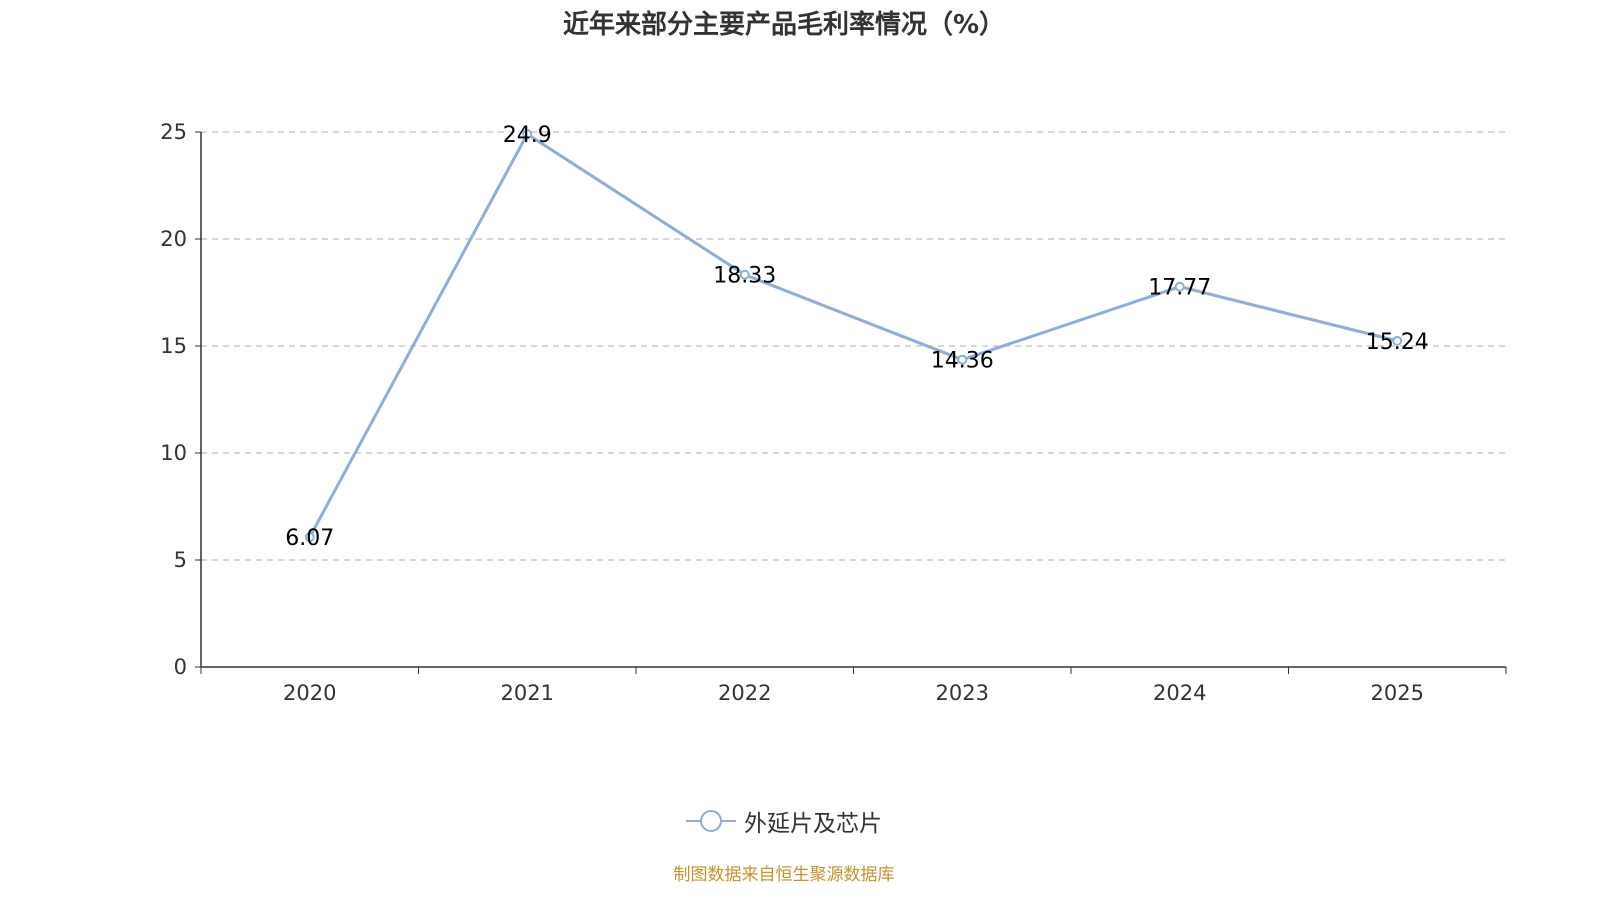  Describe the element at coordinates (180, 667) in the screenshot. I see `y-tick-label: 0` at that location.